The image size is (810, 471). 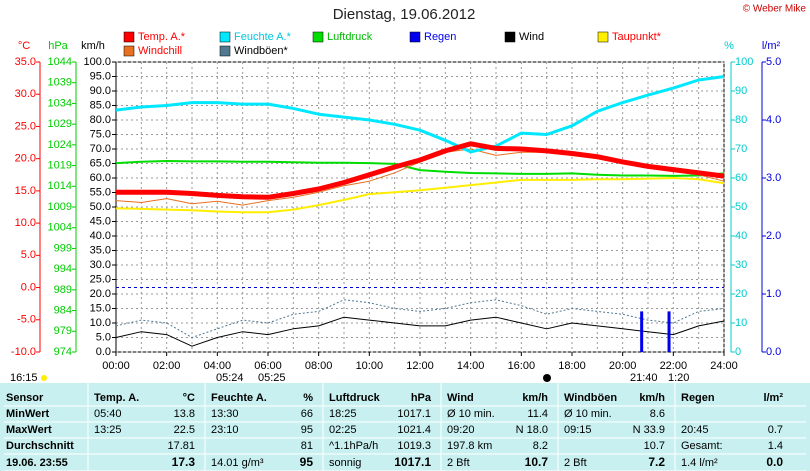 What do you see at coordinates (308, 398) in the screenshot?
I see `table-header-unit: %` at bounding box center [308, 398].